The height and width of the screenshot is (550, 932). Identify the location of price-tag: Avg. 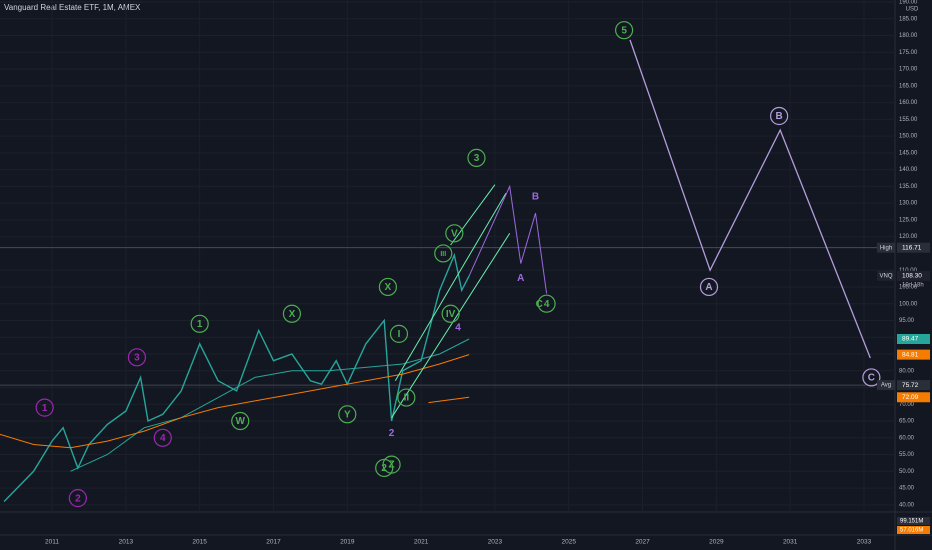
(886, 386).